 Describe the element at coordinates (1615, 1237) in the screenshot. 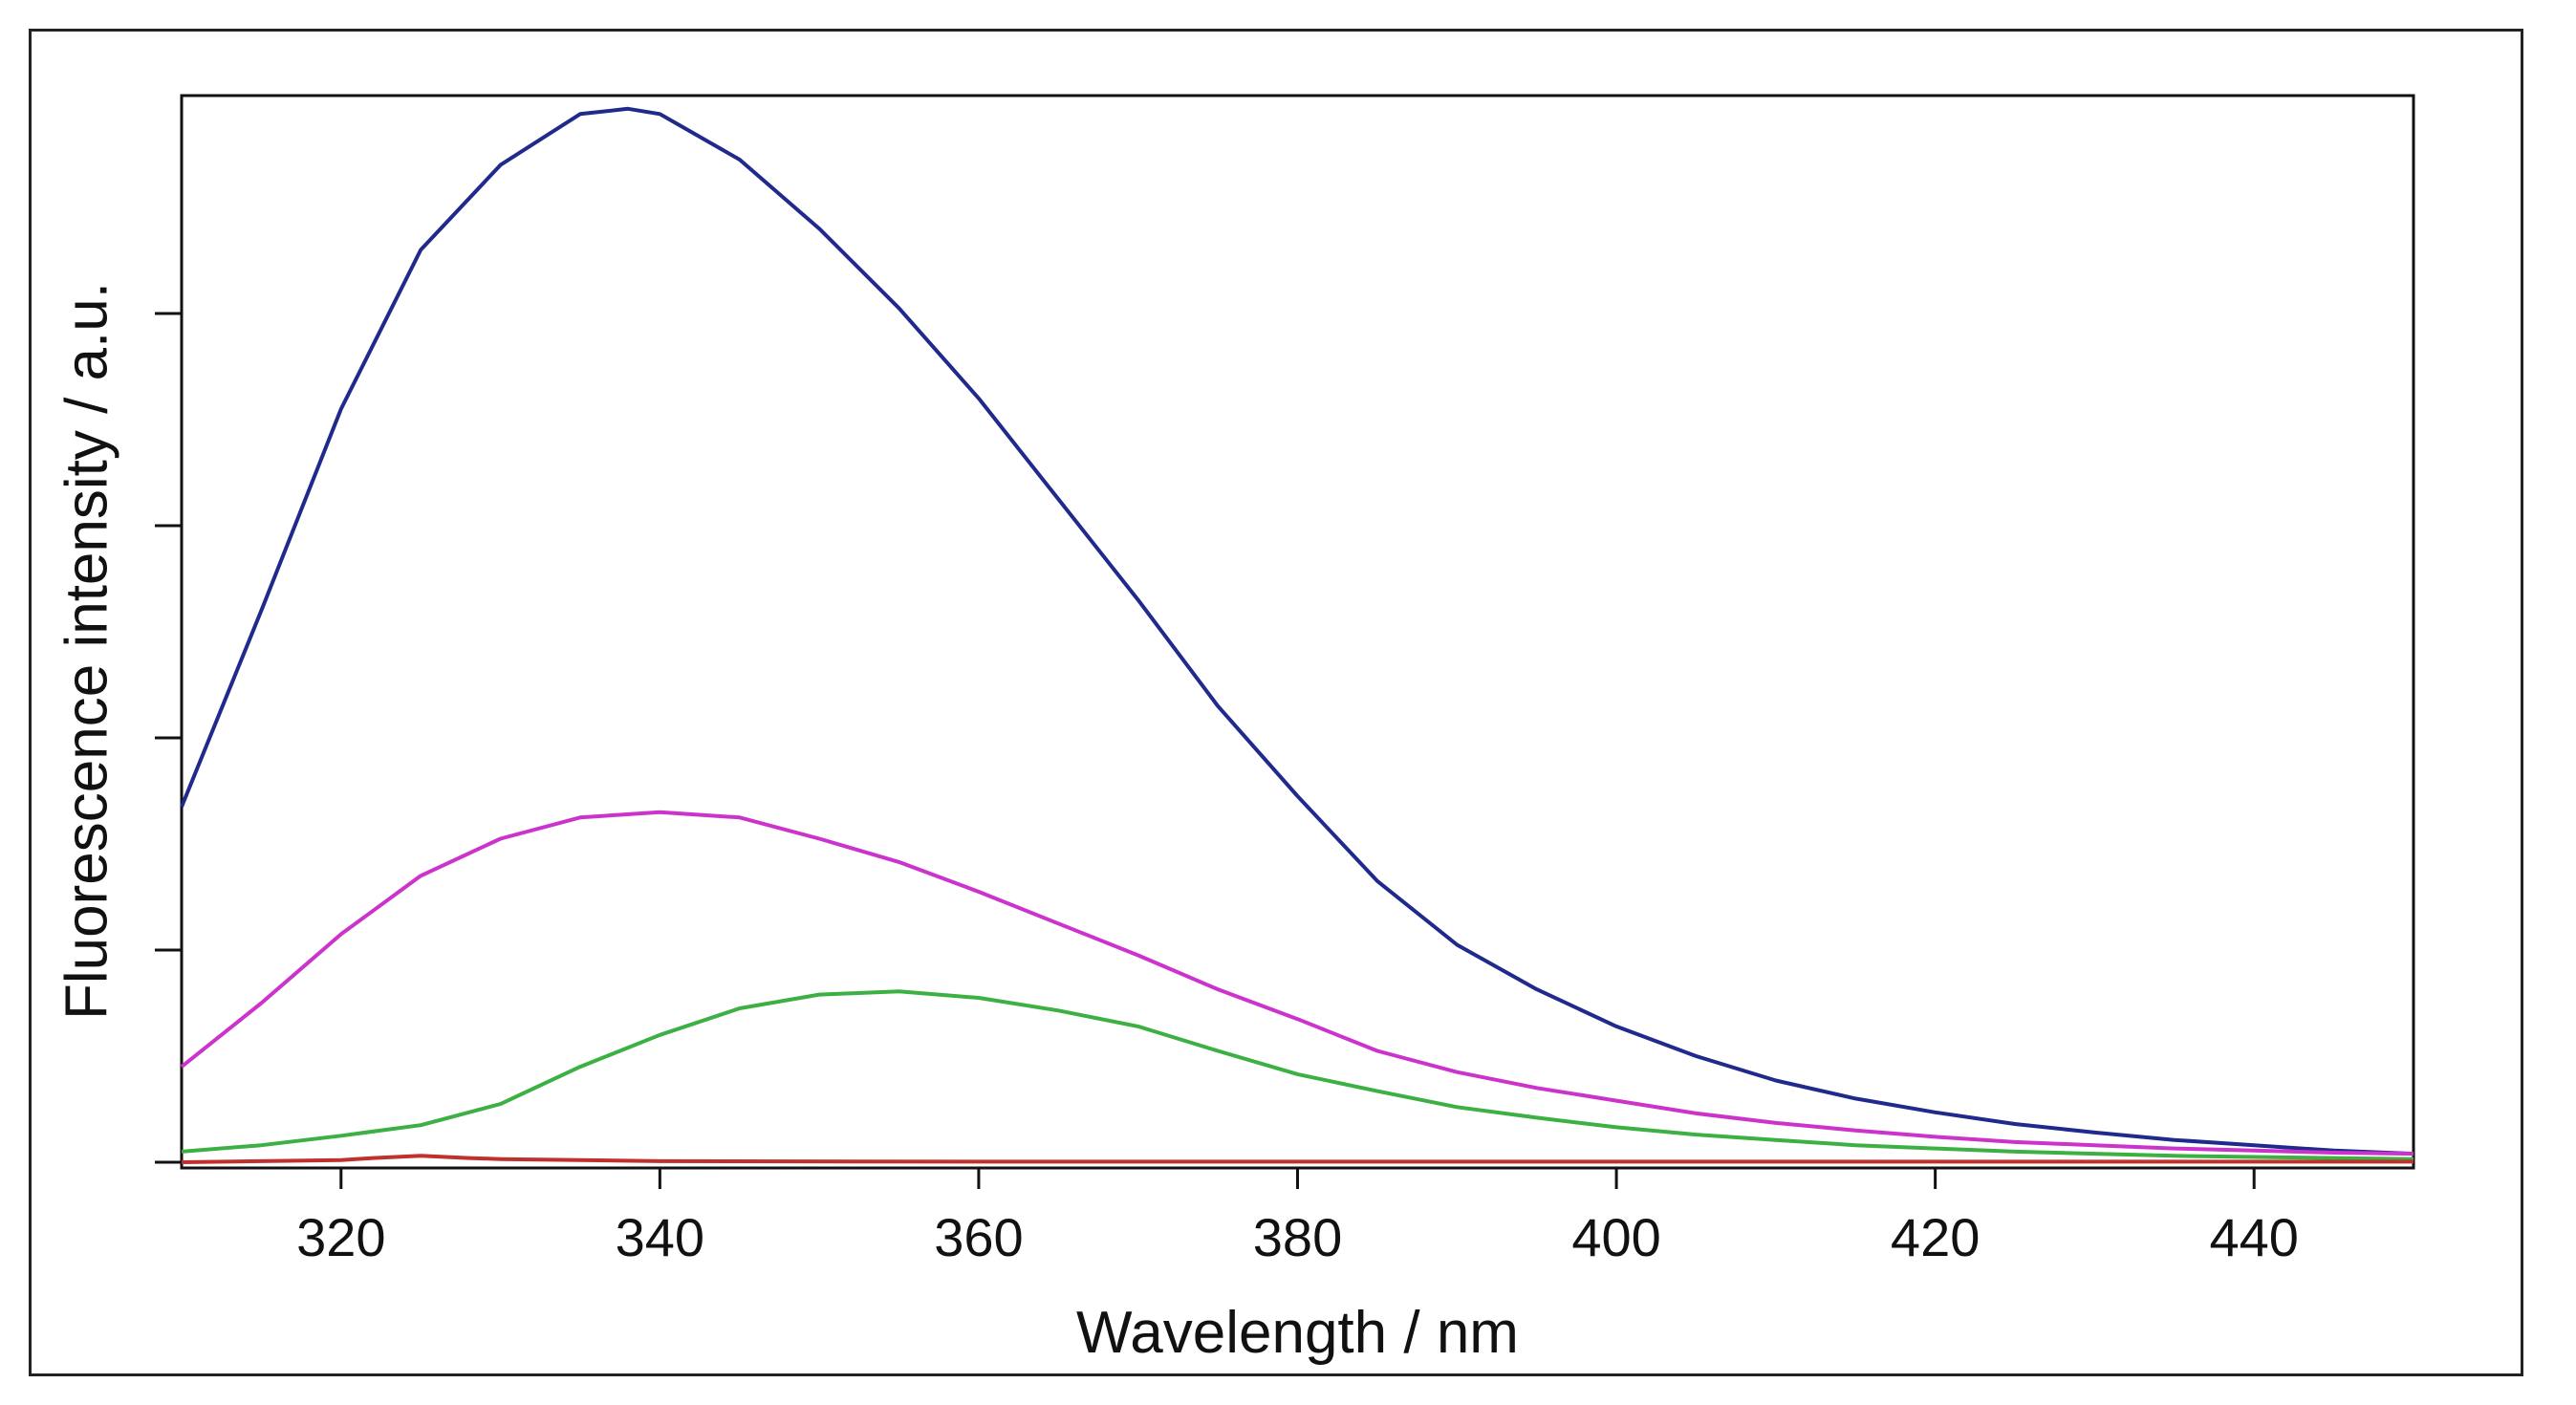

I see `x-tick-label: 400` at that location.